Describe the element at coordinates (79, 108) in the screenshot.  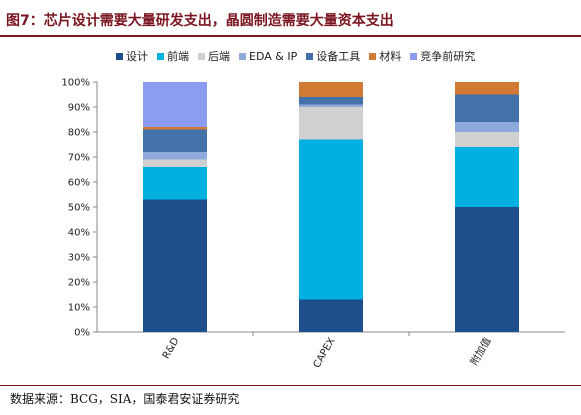
I see `y-tick-label: 90%` at that location.